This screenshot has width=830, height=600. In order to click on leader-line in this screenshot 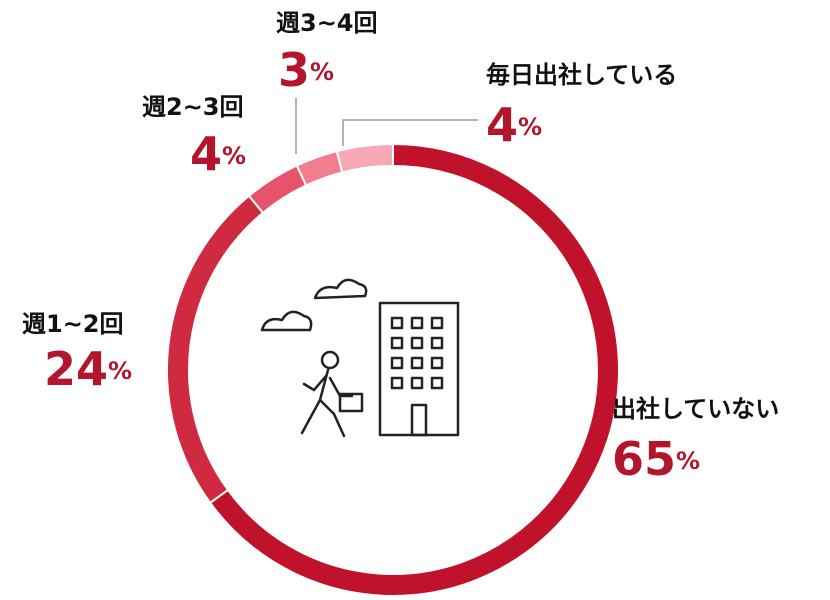, I will do `click(410, 132)`.